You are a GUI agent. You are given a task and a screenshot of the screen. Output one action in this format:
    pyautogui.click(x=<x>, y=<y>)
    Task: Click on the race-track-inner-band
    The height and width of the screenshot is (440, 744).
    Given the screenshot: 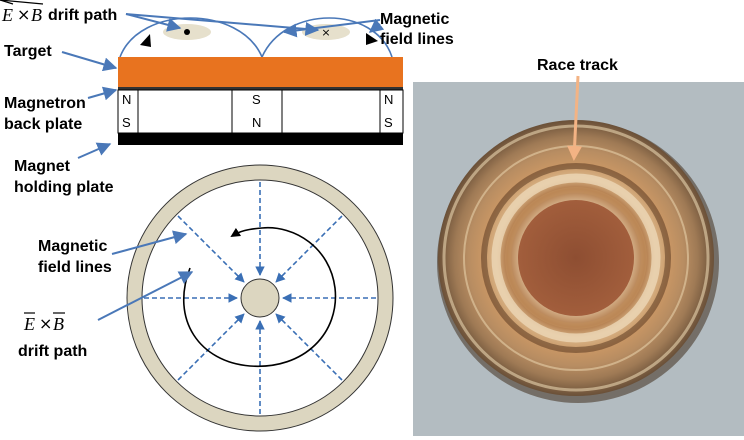 What is the action you would take?
    pyautogui.click(x=576, y=258)
    